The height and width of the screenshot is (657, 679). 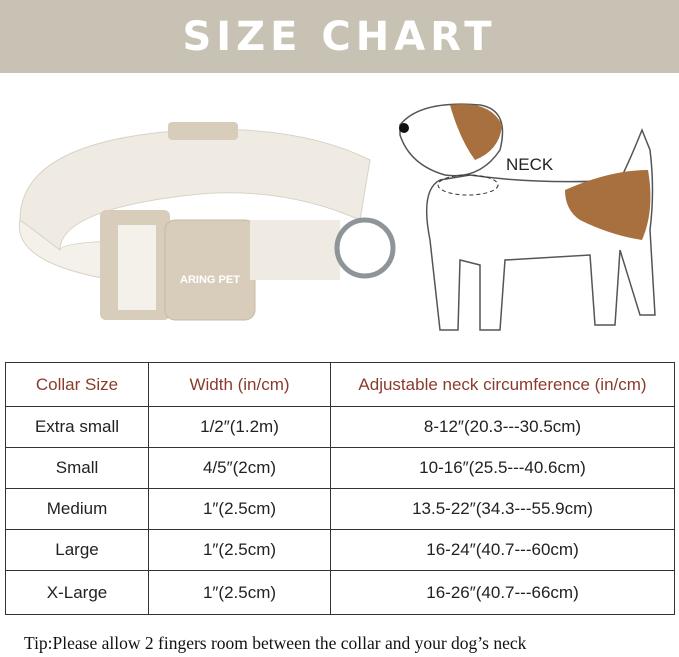 What do you see at coordinates (502, 592) in the screenshot?
I see `cell-neck: 16-26″(40.7---66cm)` at bounding box center [502, 592].